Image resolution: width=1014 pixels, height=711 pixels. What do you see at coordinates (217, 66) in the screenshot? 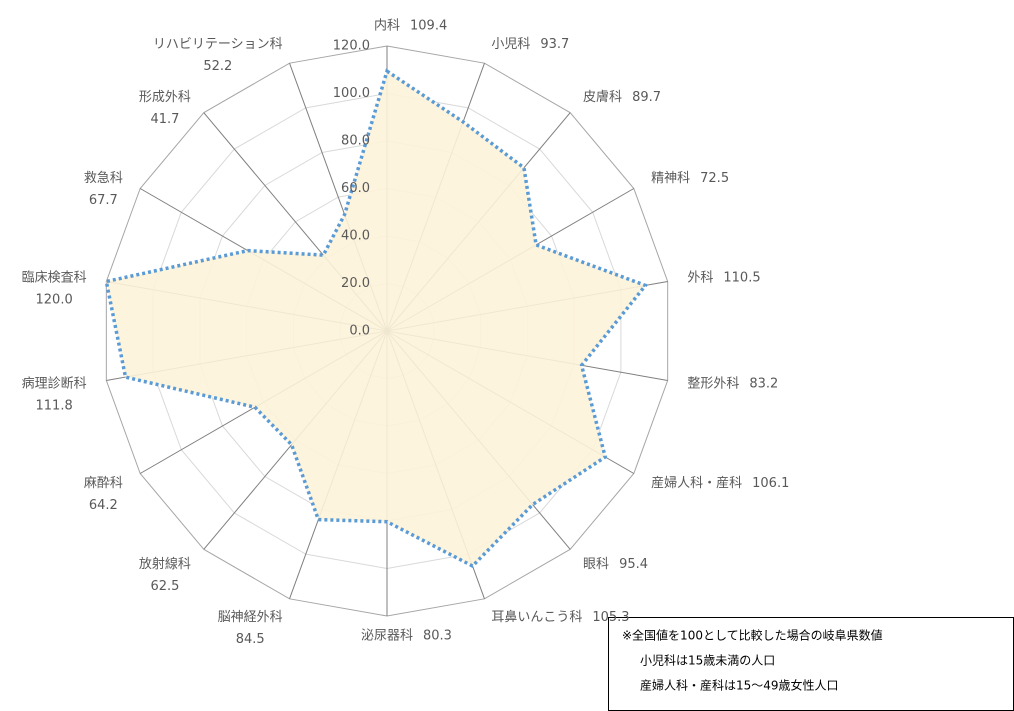
I see `value-label: 52.2` at bounding box center [217, 66].